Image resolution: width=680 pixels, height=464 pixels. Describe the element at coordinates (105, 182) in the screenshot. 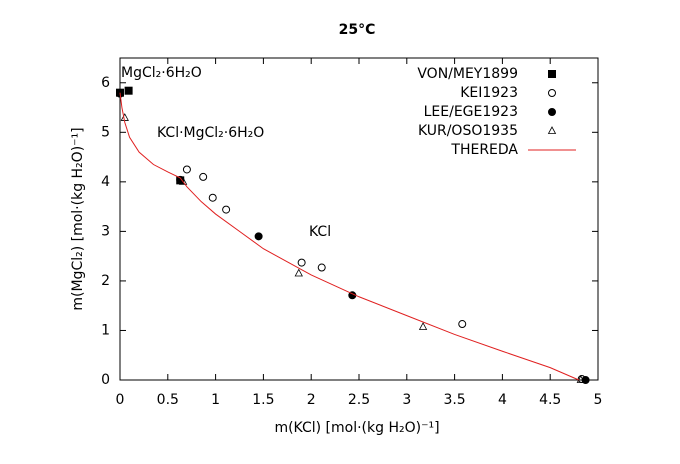

I see `y-tick-label: 4` at that location.